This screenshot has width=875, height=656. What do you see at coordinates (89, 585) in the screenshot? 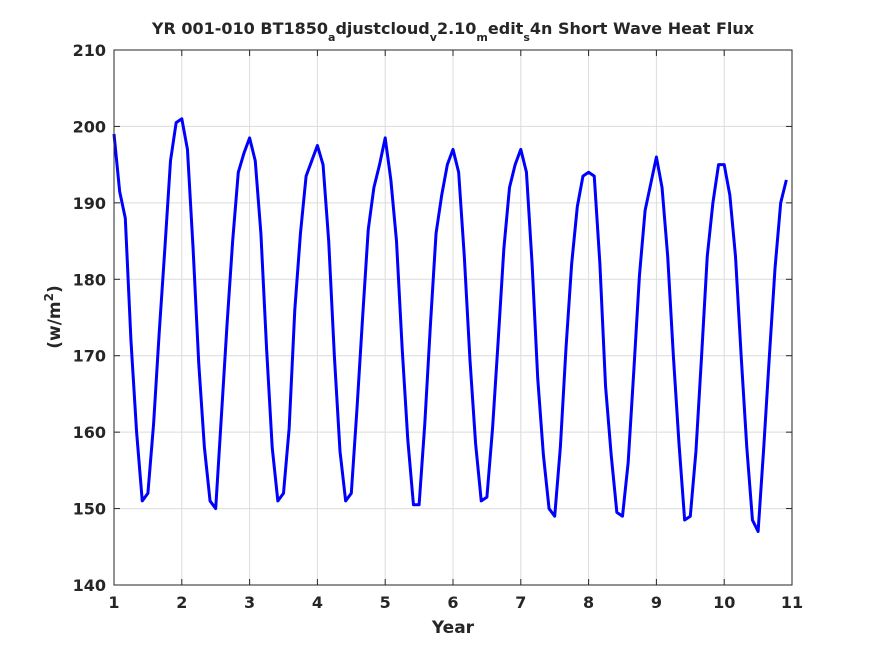
I see `y-tick-label: 140` at bounding box center [89, 585].